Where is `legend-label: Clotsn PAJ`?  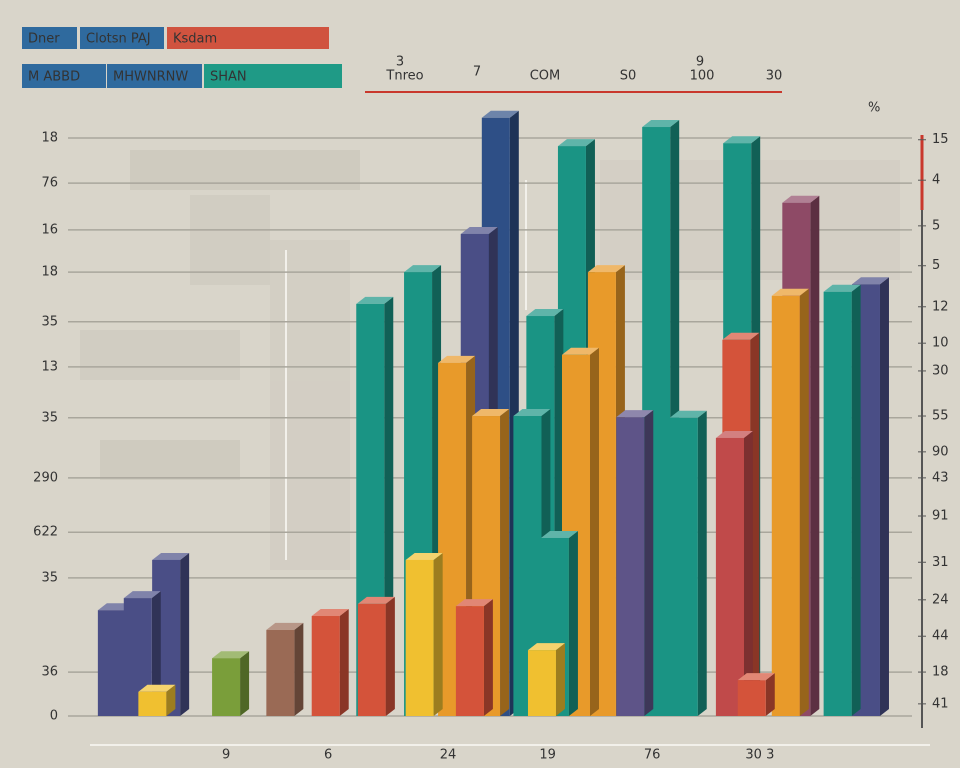
legend-label: Clotsn PAJ is located at coordinates (118, 39).